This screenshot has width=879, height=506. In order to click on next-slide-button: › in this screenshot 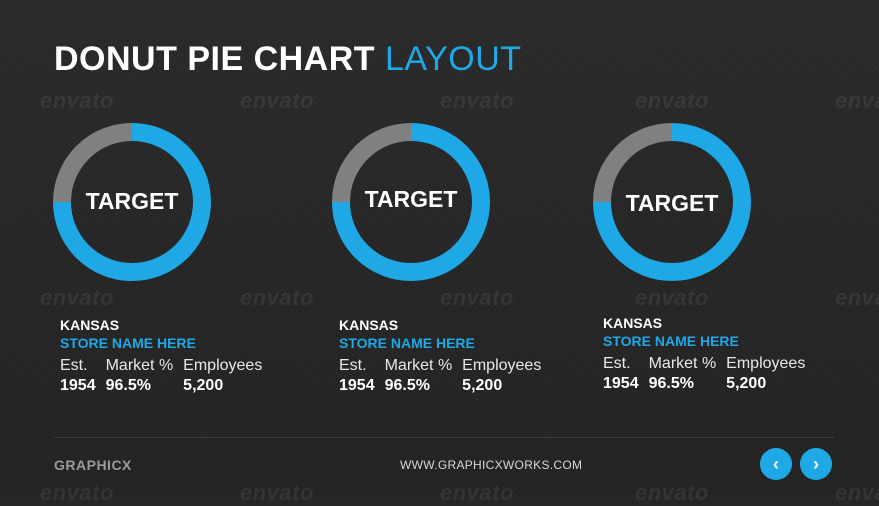, I will do `click(816, 464)`.